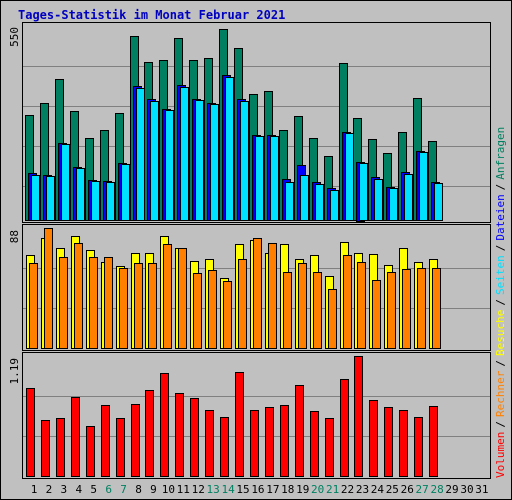 The height and width of the screenshot is (500, 512). What do you see at coordinates (228, 489) in the screenshot?
I see `x-tick-label: 14` at bounding box center [228, 489].